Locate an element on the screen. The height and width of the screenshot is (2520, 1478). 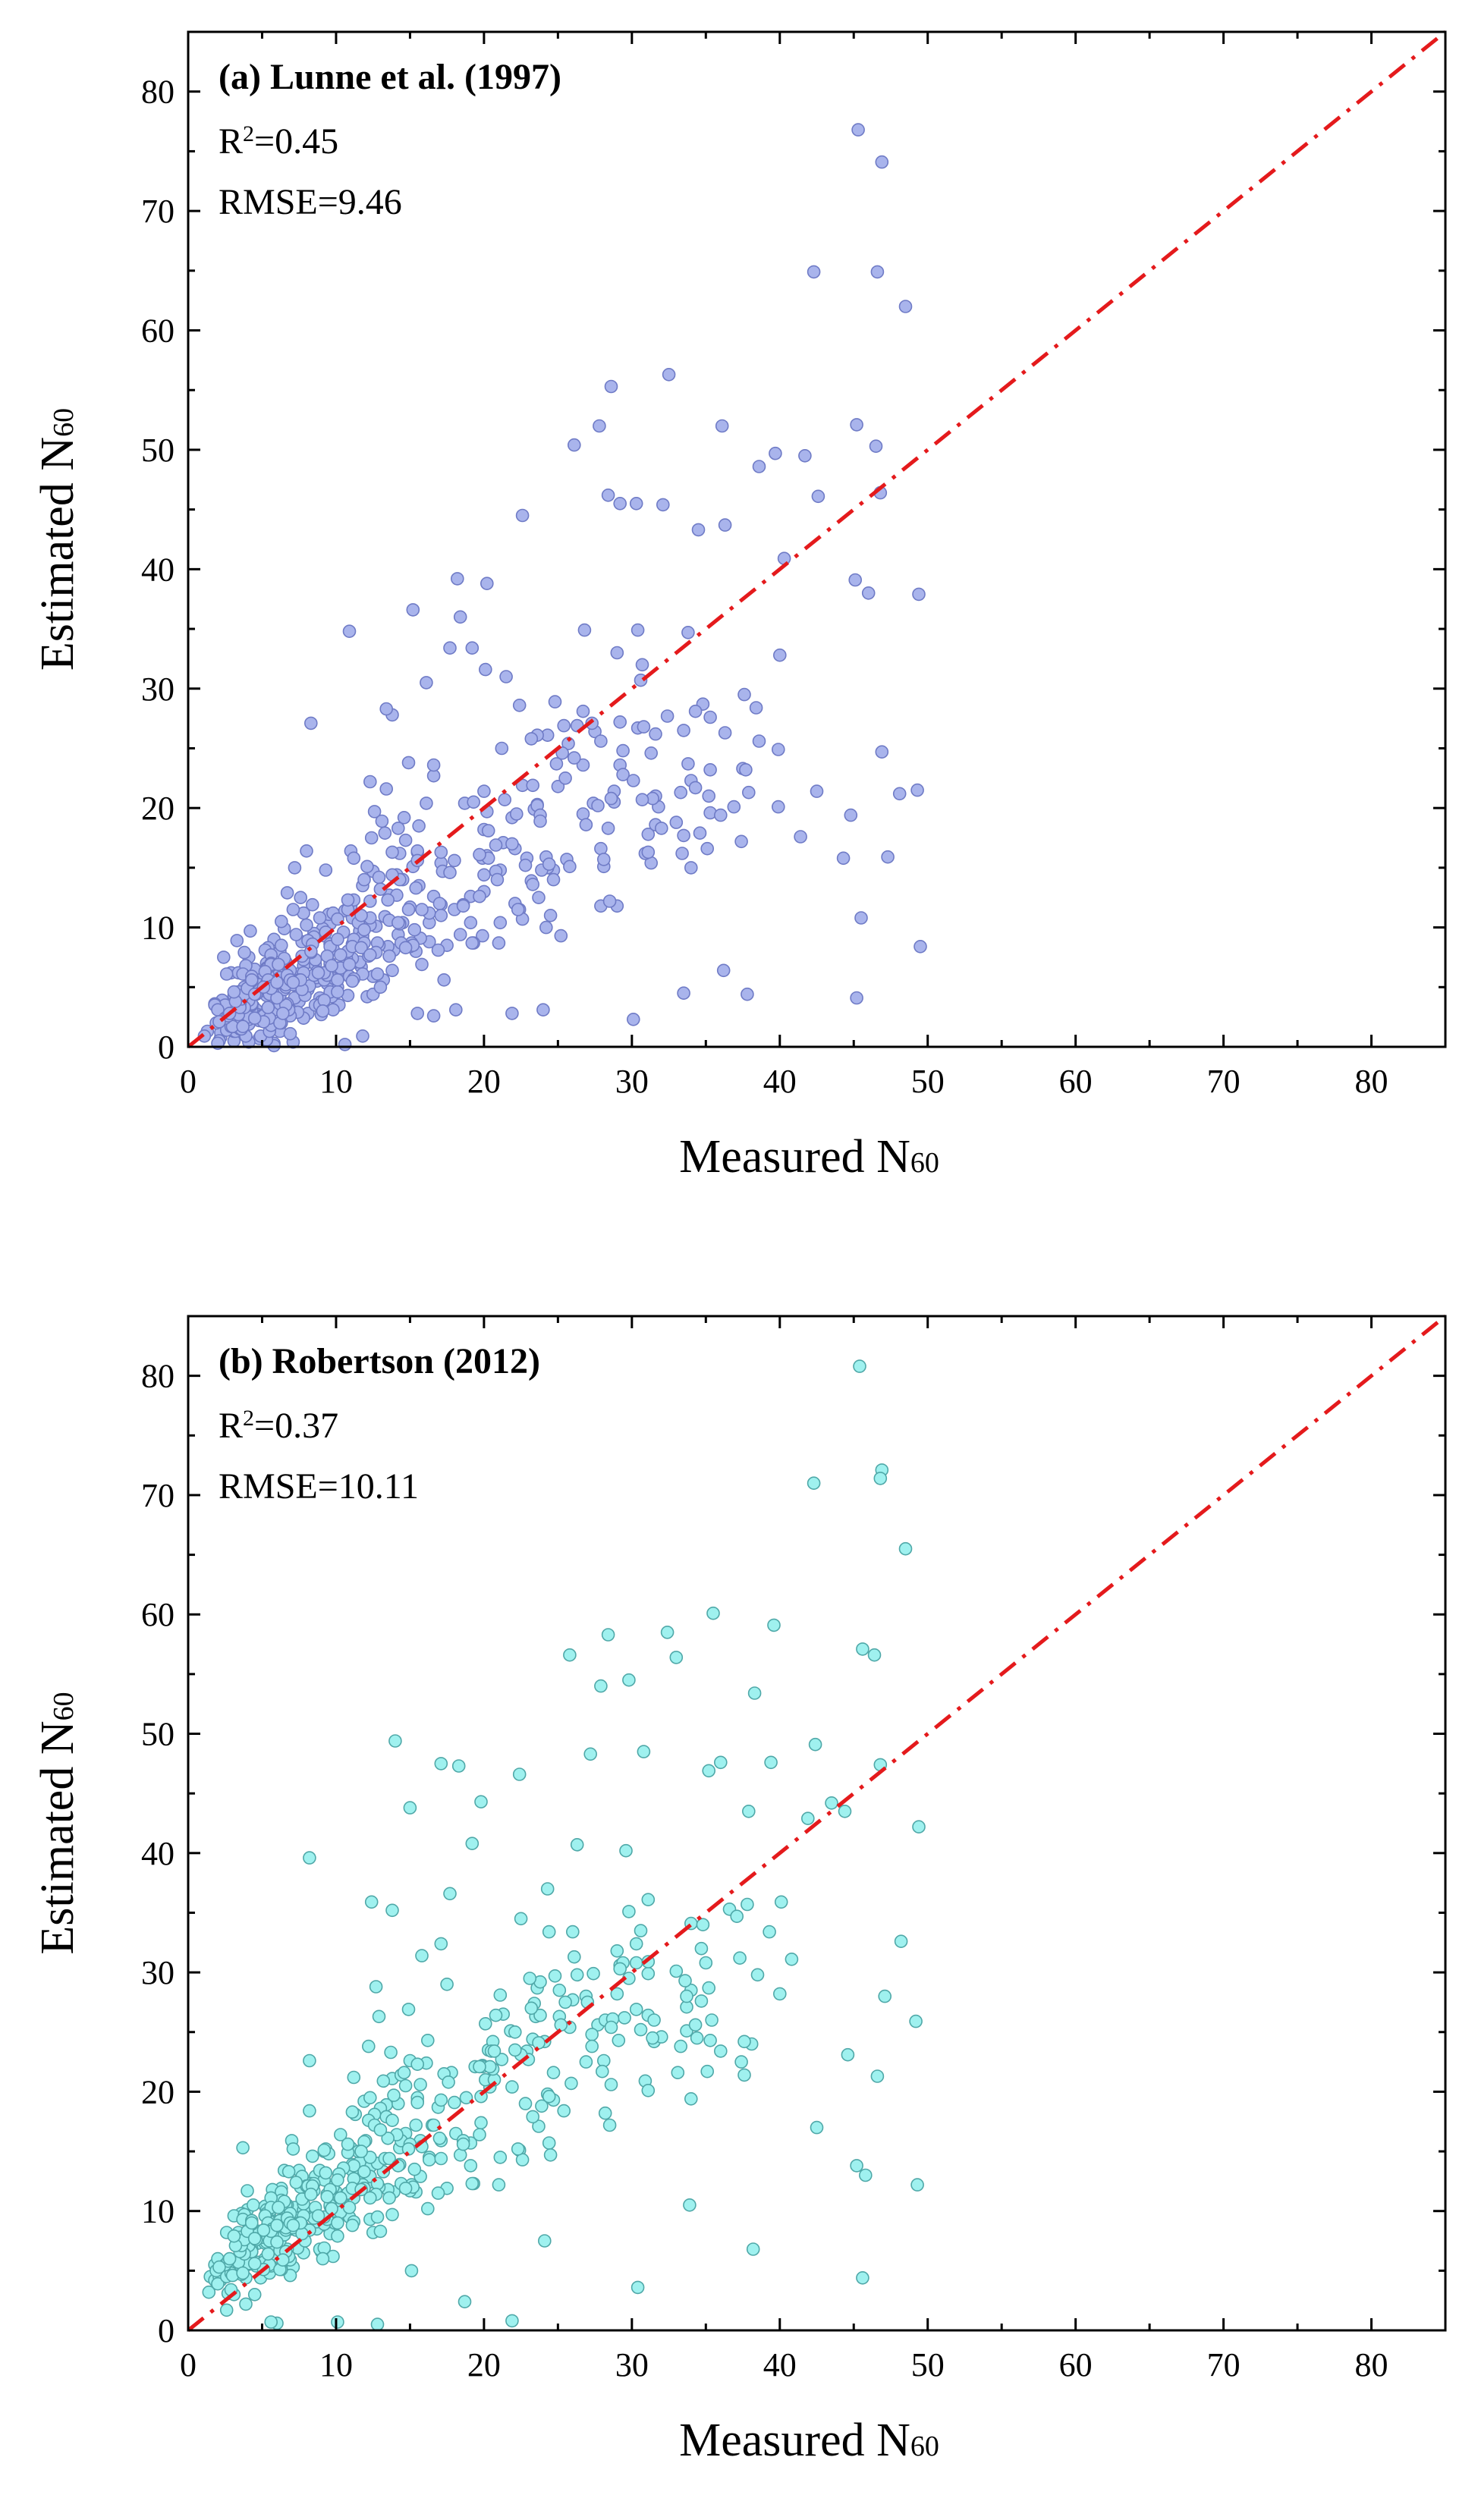
y-tick-label: 10 is located at coordinates (158, 928).